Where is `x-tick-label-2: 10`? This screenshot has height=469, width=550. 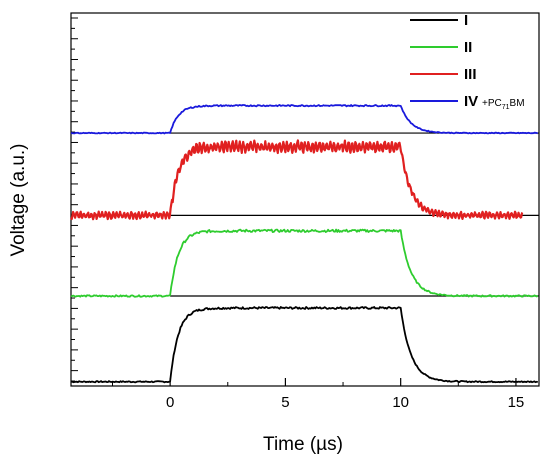
x-tick-label-2: 10 is located at coordinates (400, 402).